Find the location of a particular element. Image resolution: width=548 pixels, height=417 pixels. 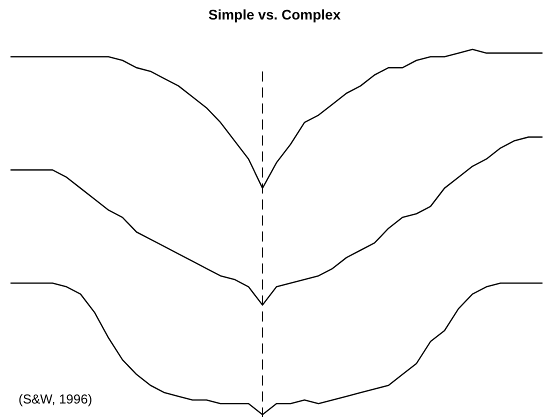

annotation: (S&W, 1996) is located at coordinates (55, 399).